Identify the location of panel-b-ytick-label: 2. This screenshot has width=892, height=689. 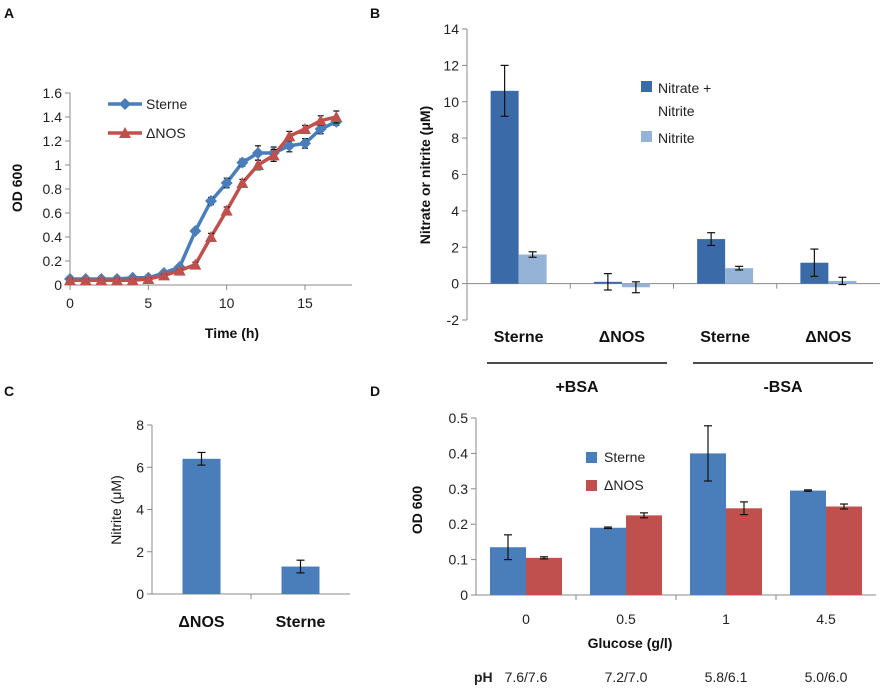
(455, 247).